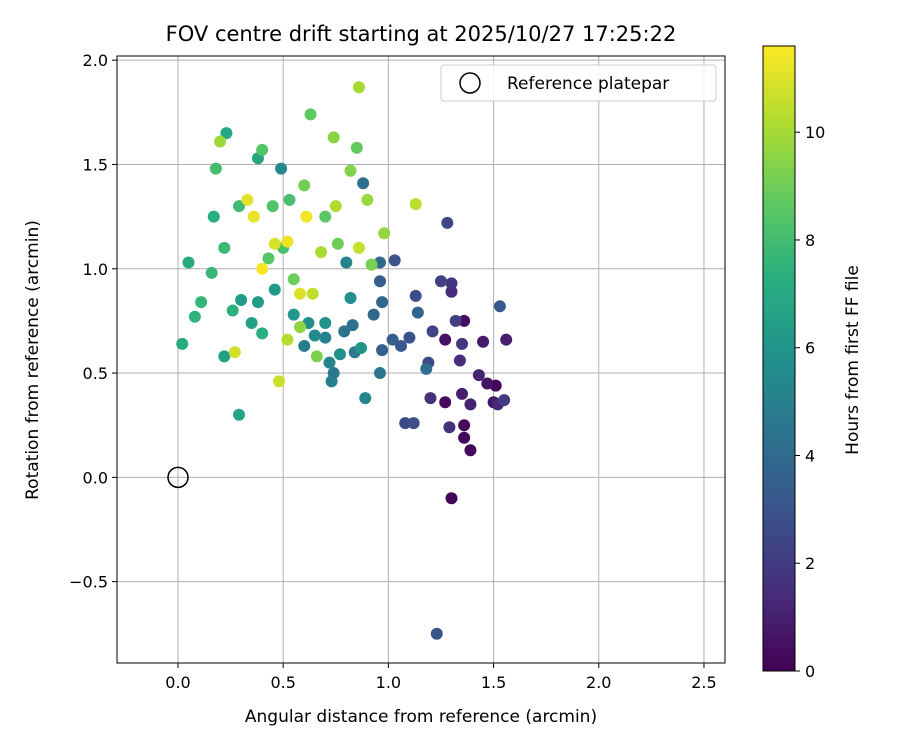 This screenshot has height=754, width=900. Describe the element at coordinates (810, 402) in the screenshot. I see `colorbar-ticks: 0 2 4 6 8 10` at that location.